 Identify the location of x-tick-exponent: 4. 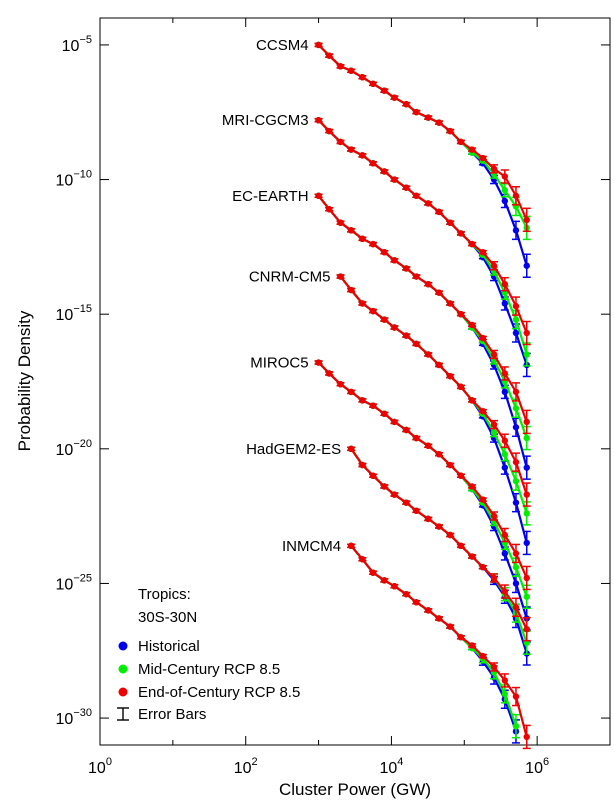
(400, 762).